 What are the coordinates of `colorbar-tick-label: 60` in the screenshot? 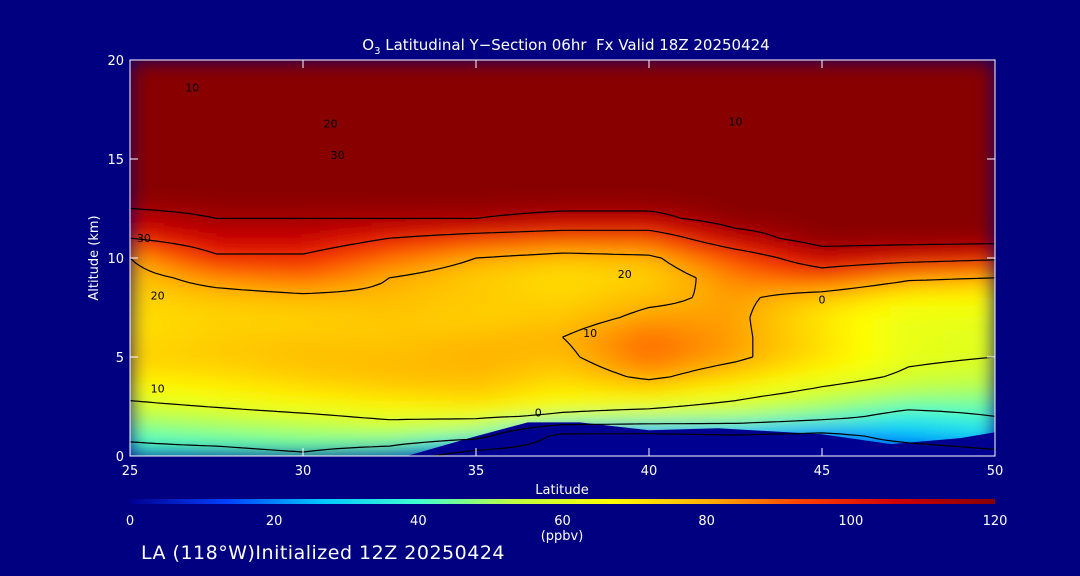 It's located at (562, 521).